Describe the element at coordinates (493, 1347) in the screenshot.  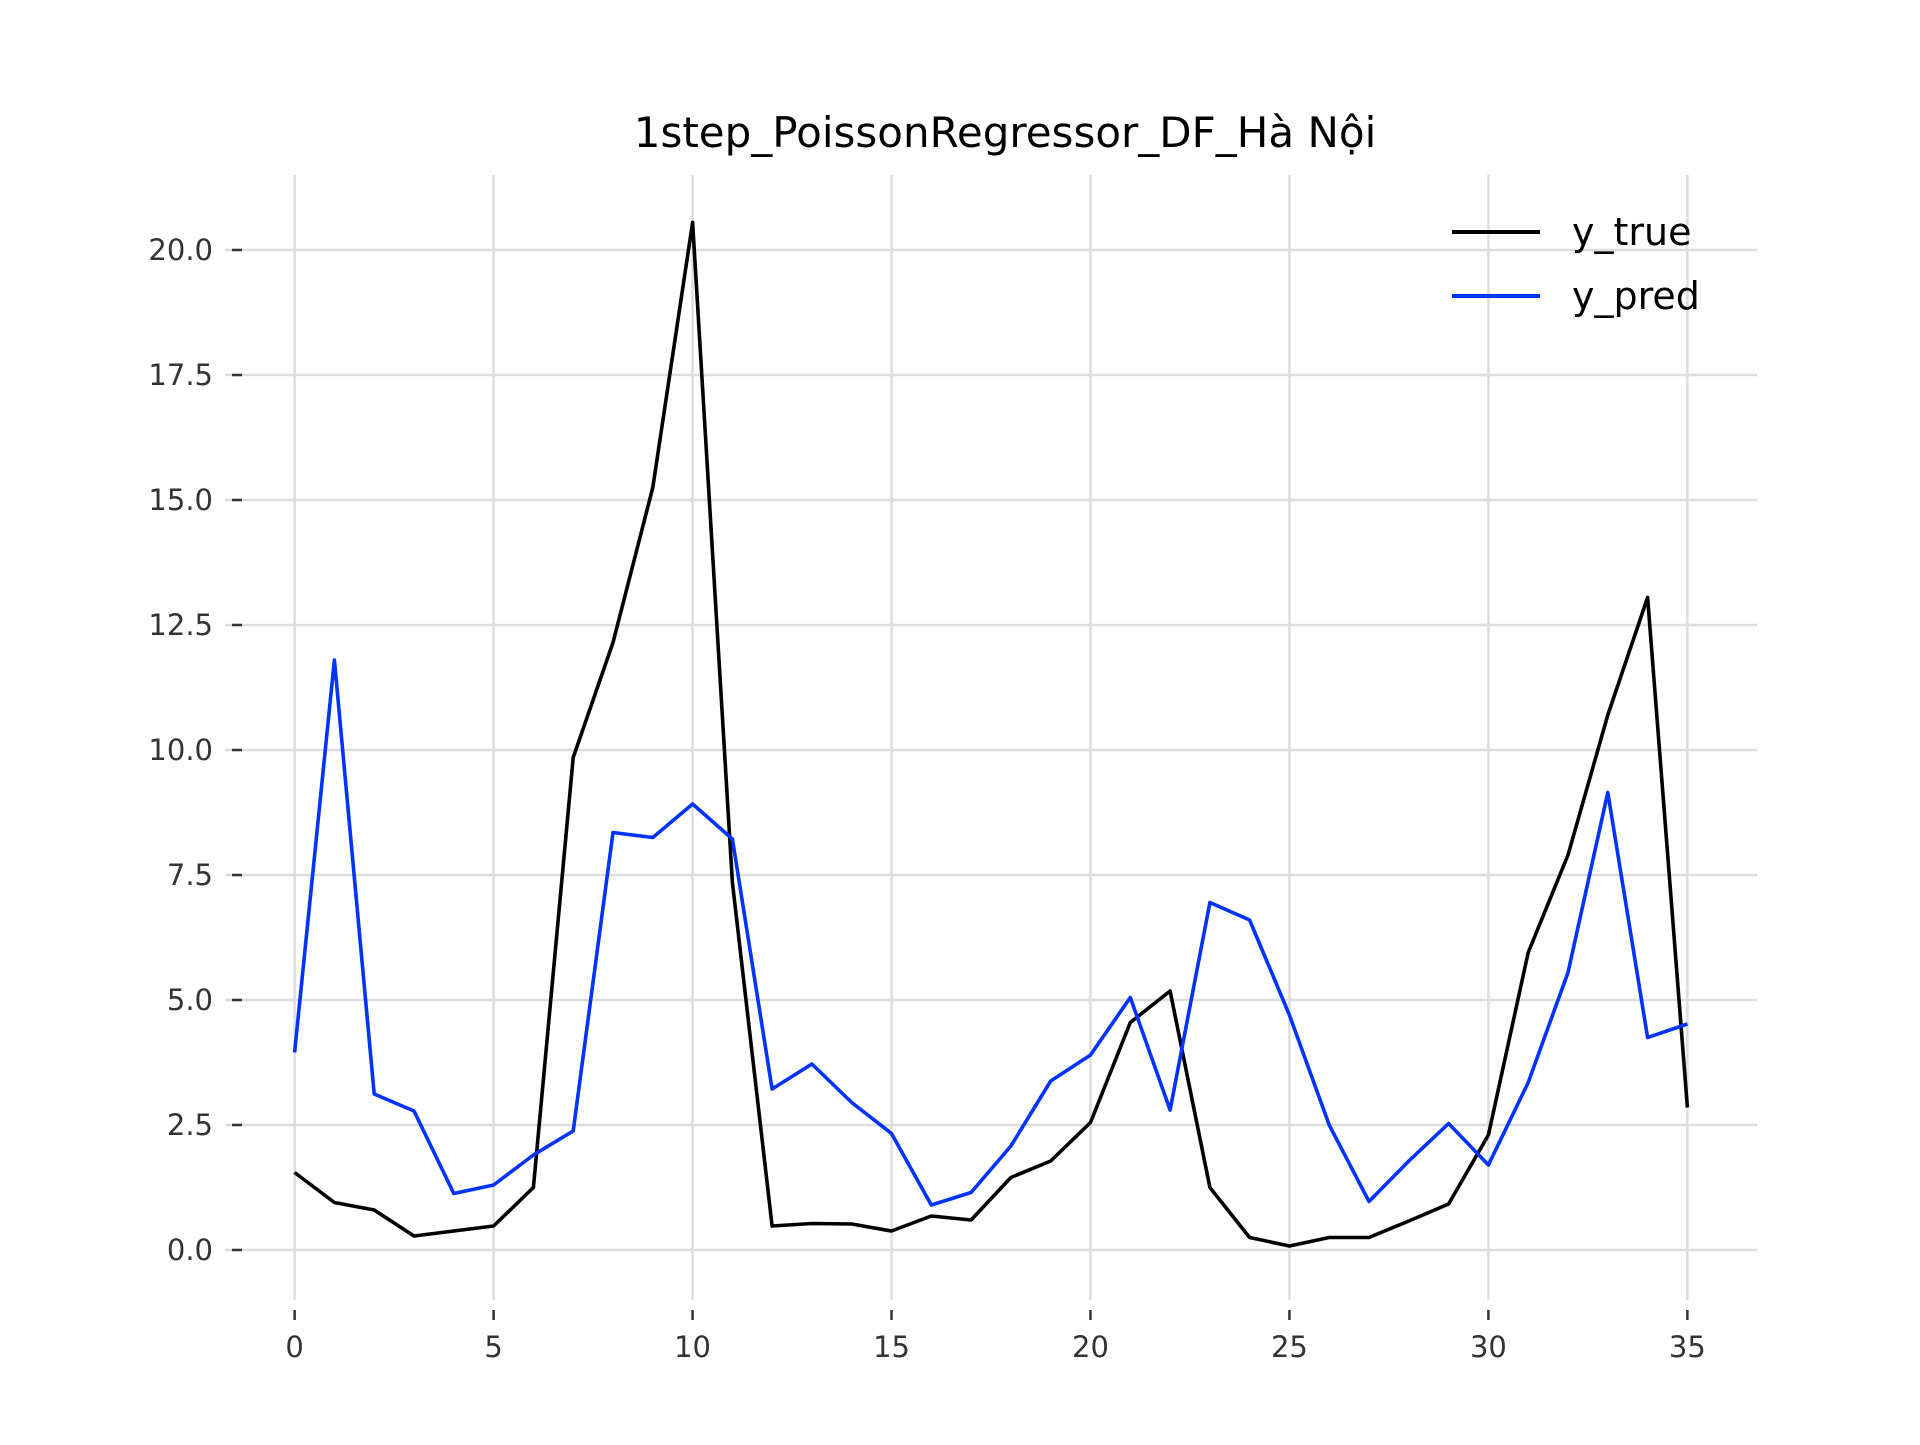
I see `x-tick-label: 5` at that location.